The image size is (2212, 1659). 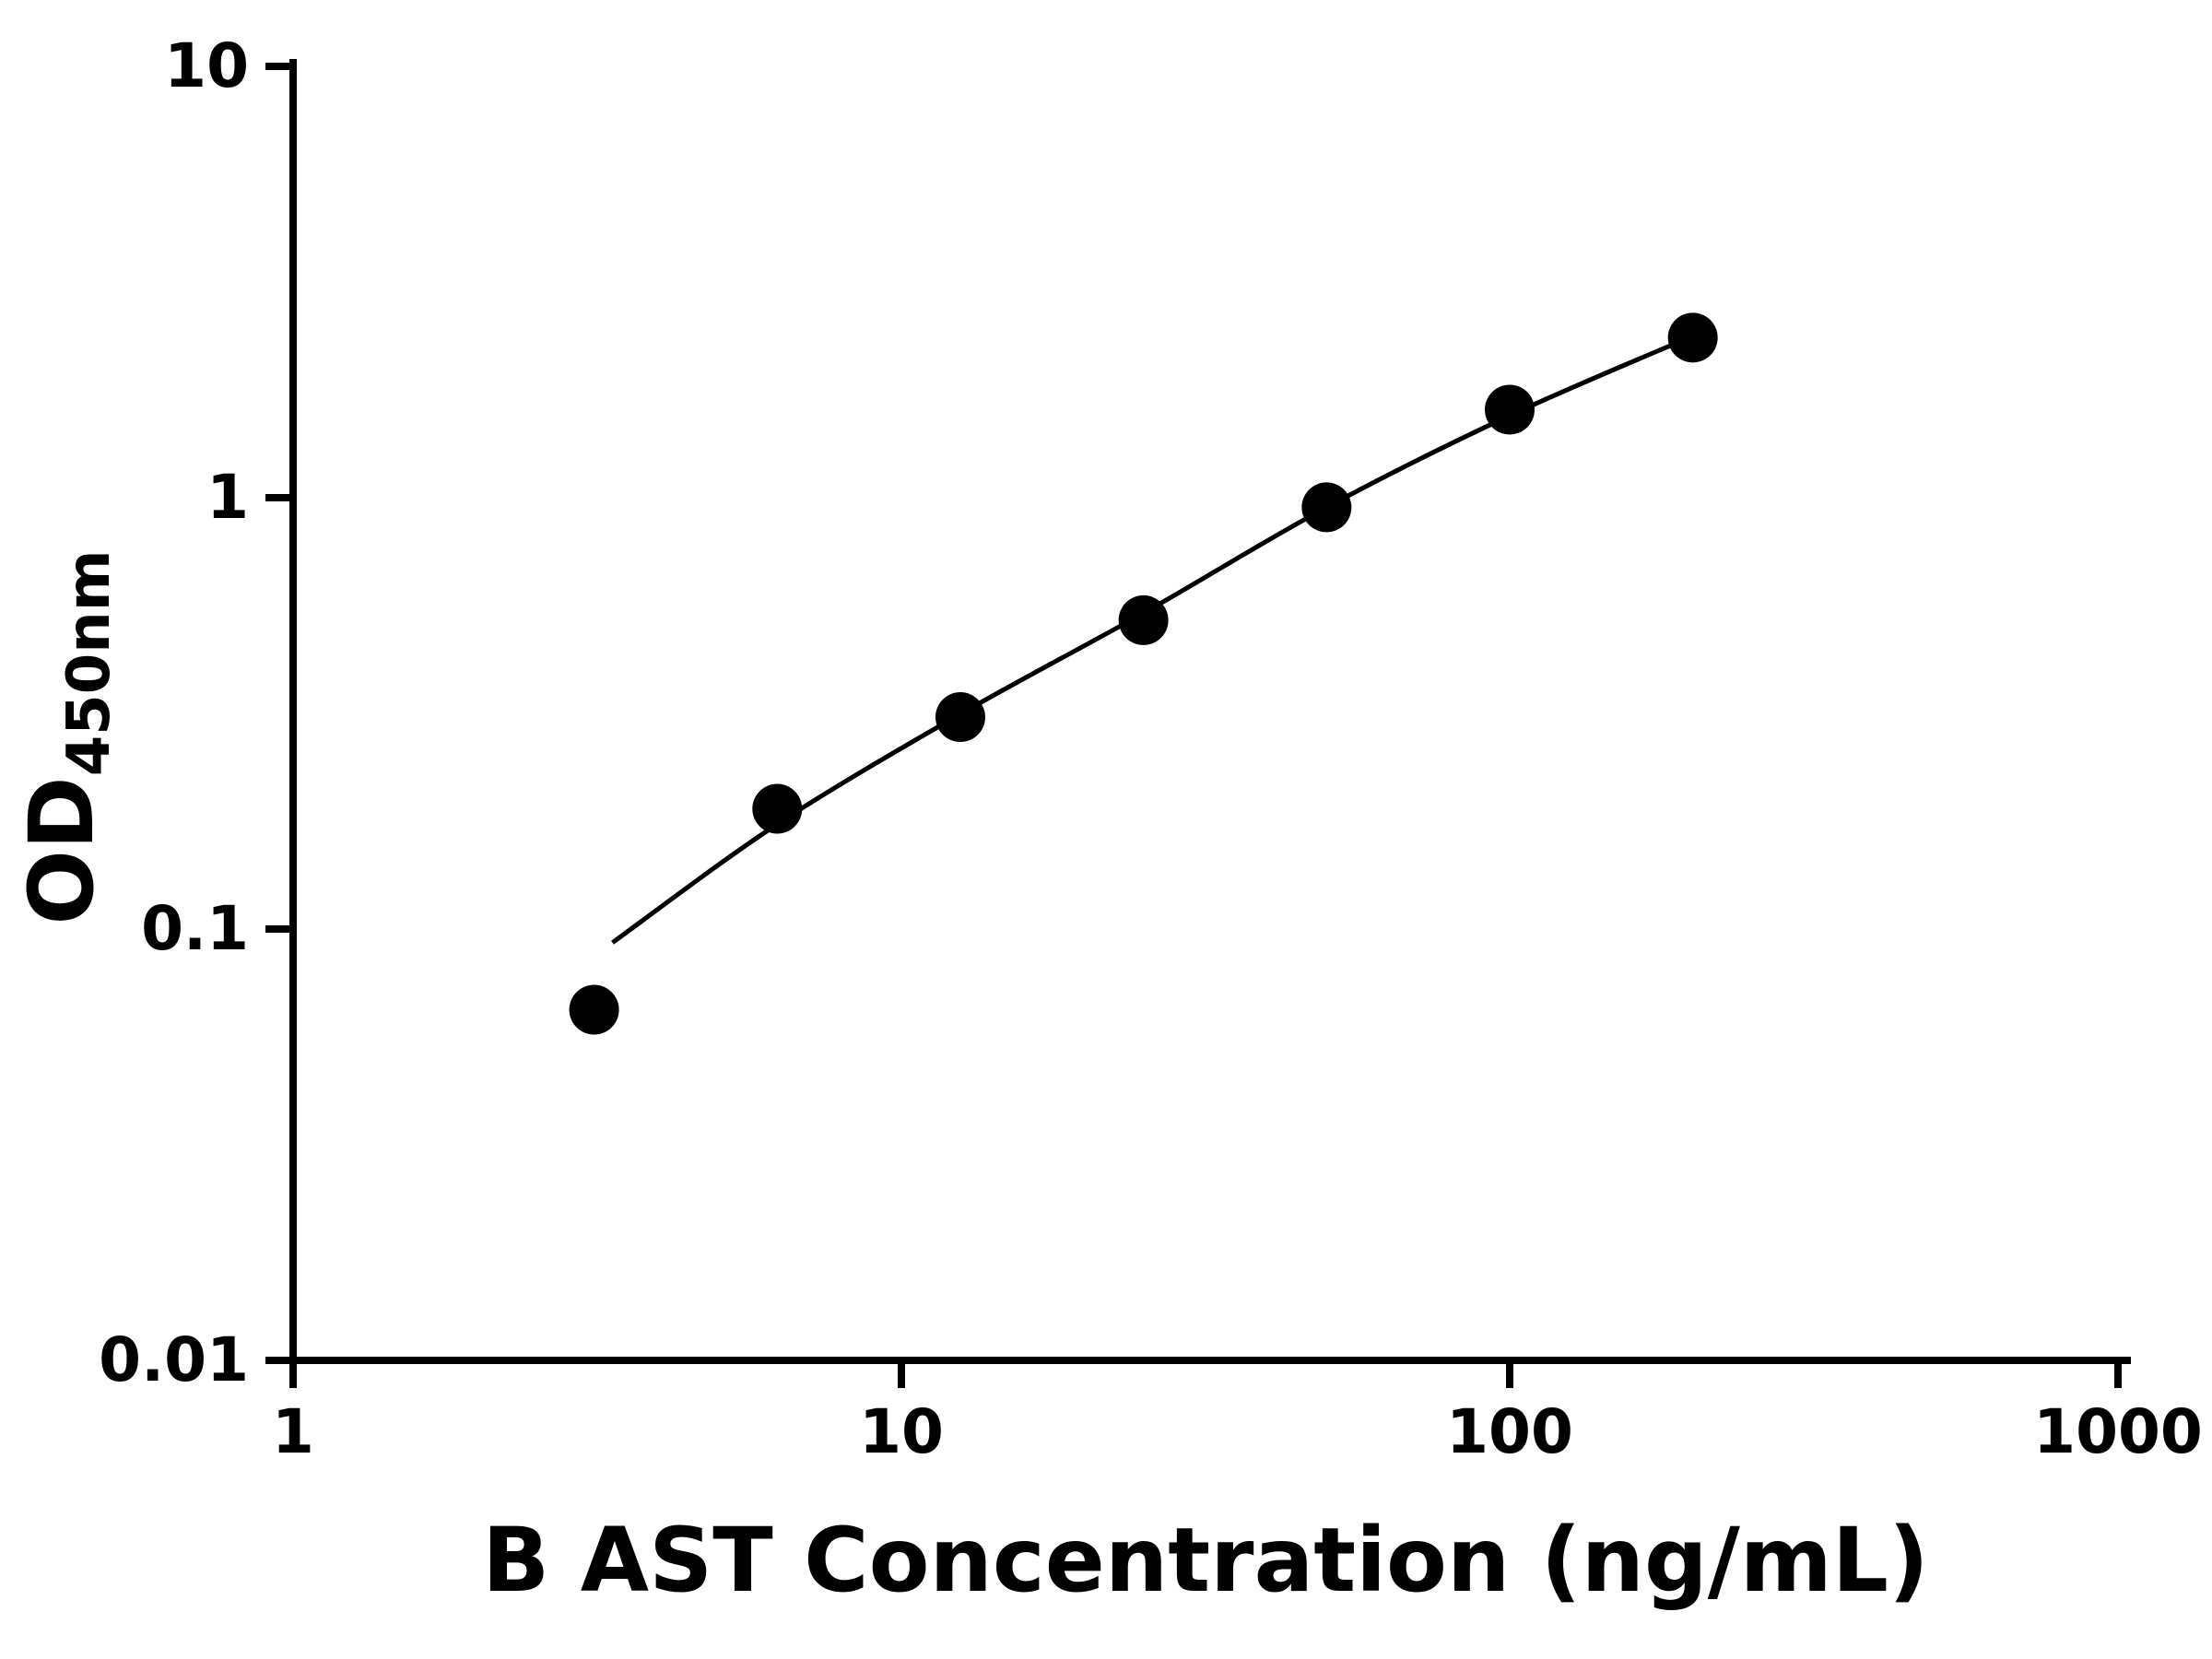 I want to click on y-axis-tick-label: 1, so click(x=227, y=497).